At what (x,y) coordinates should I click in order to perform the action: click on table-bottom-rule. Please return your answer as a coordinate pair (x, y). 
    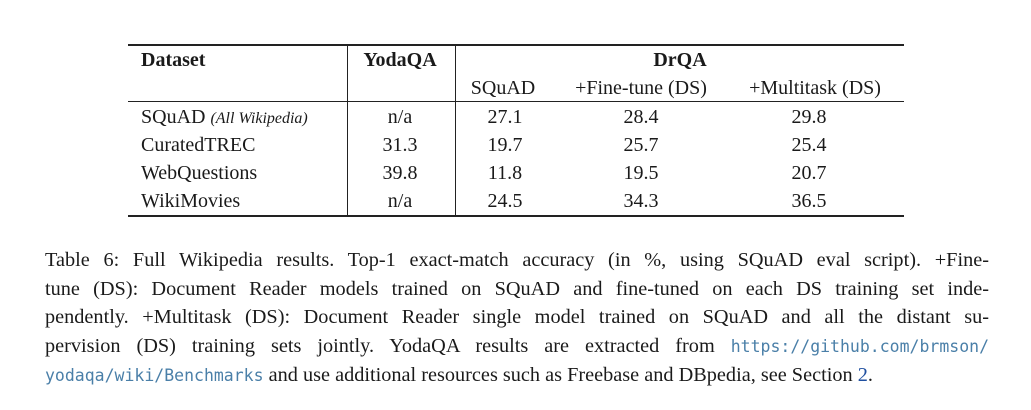
    Looking at the image, I should click on (516, 216).